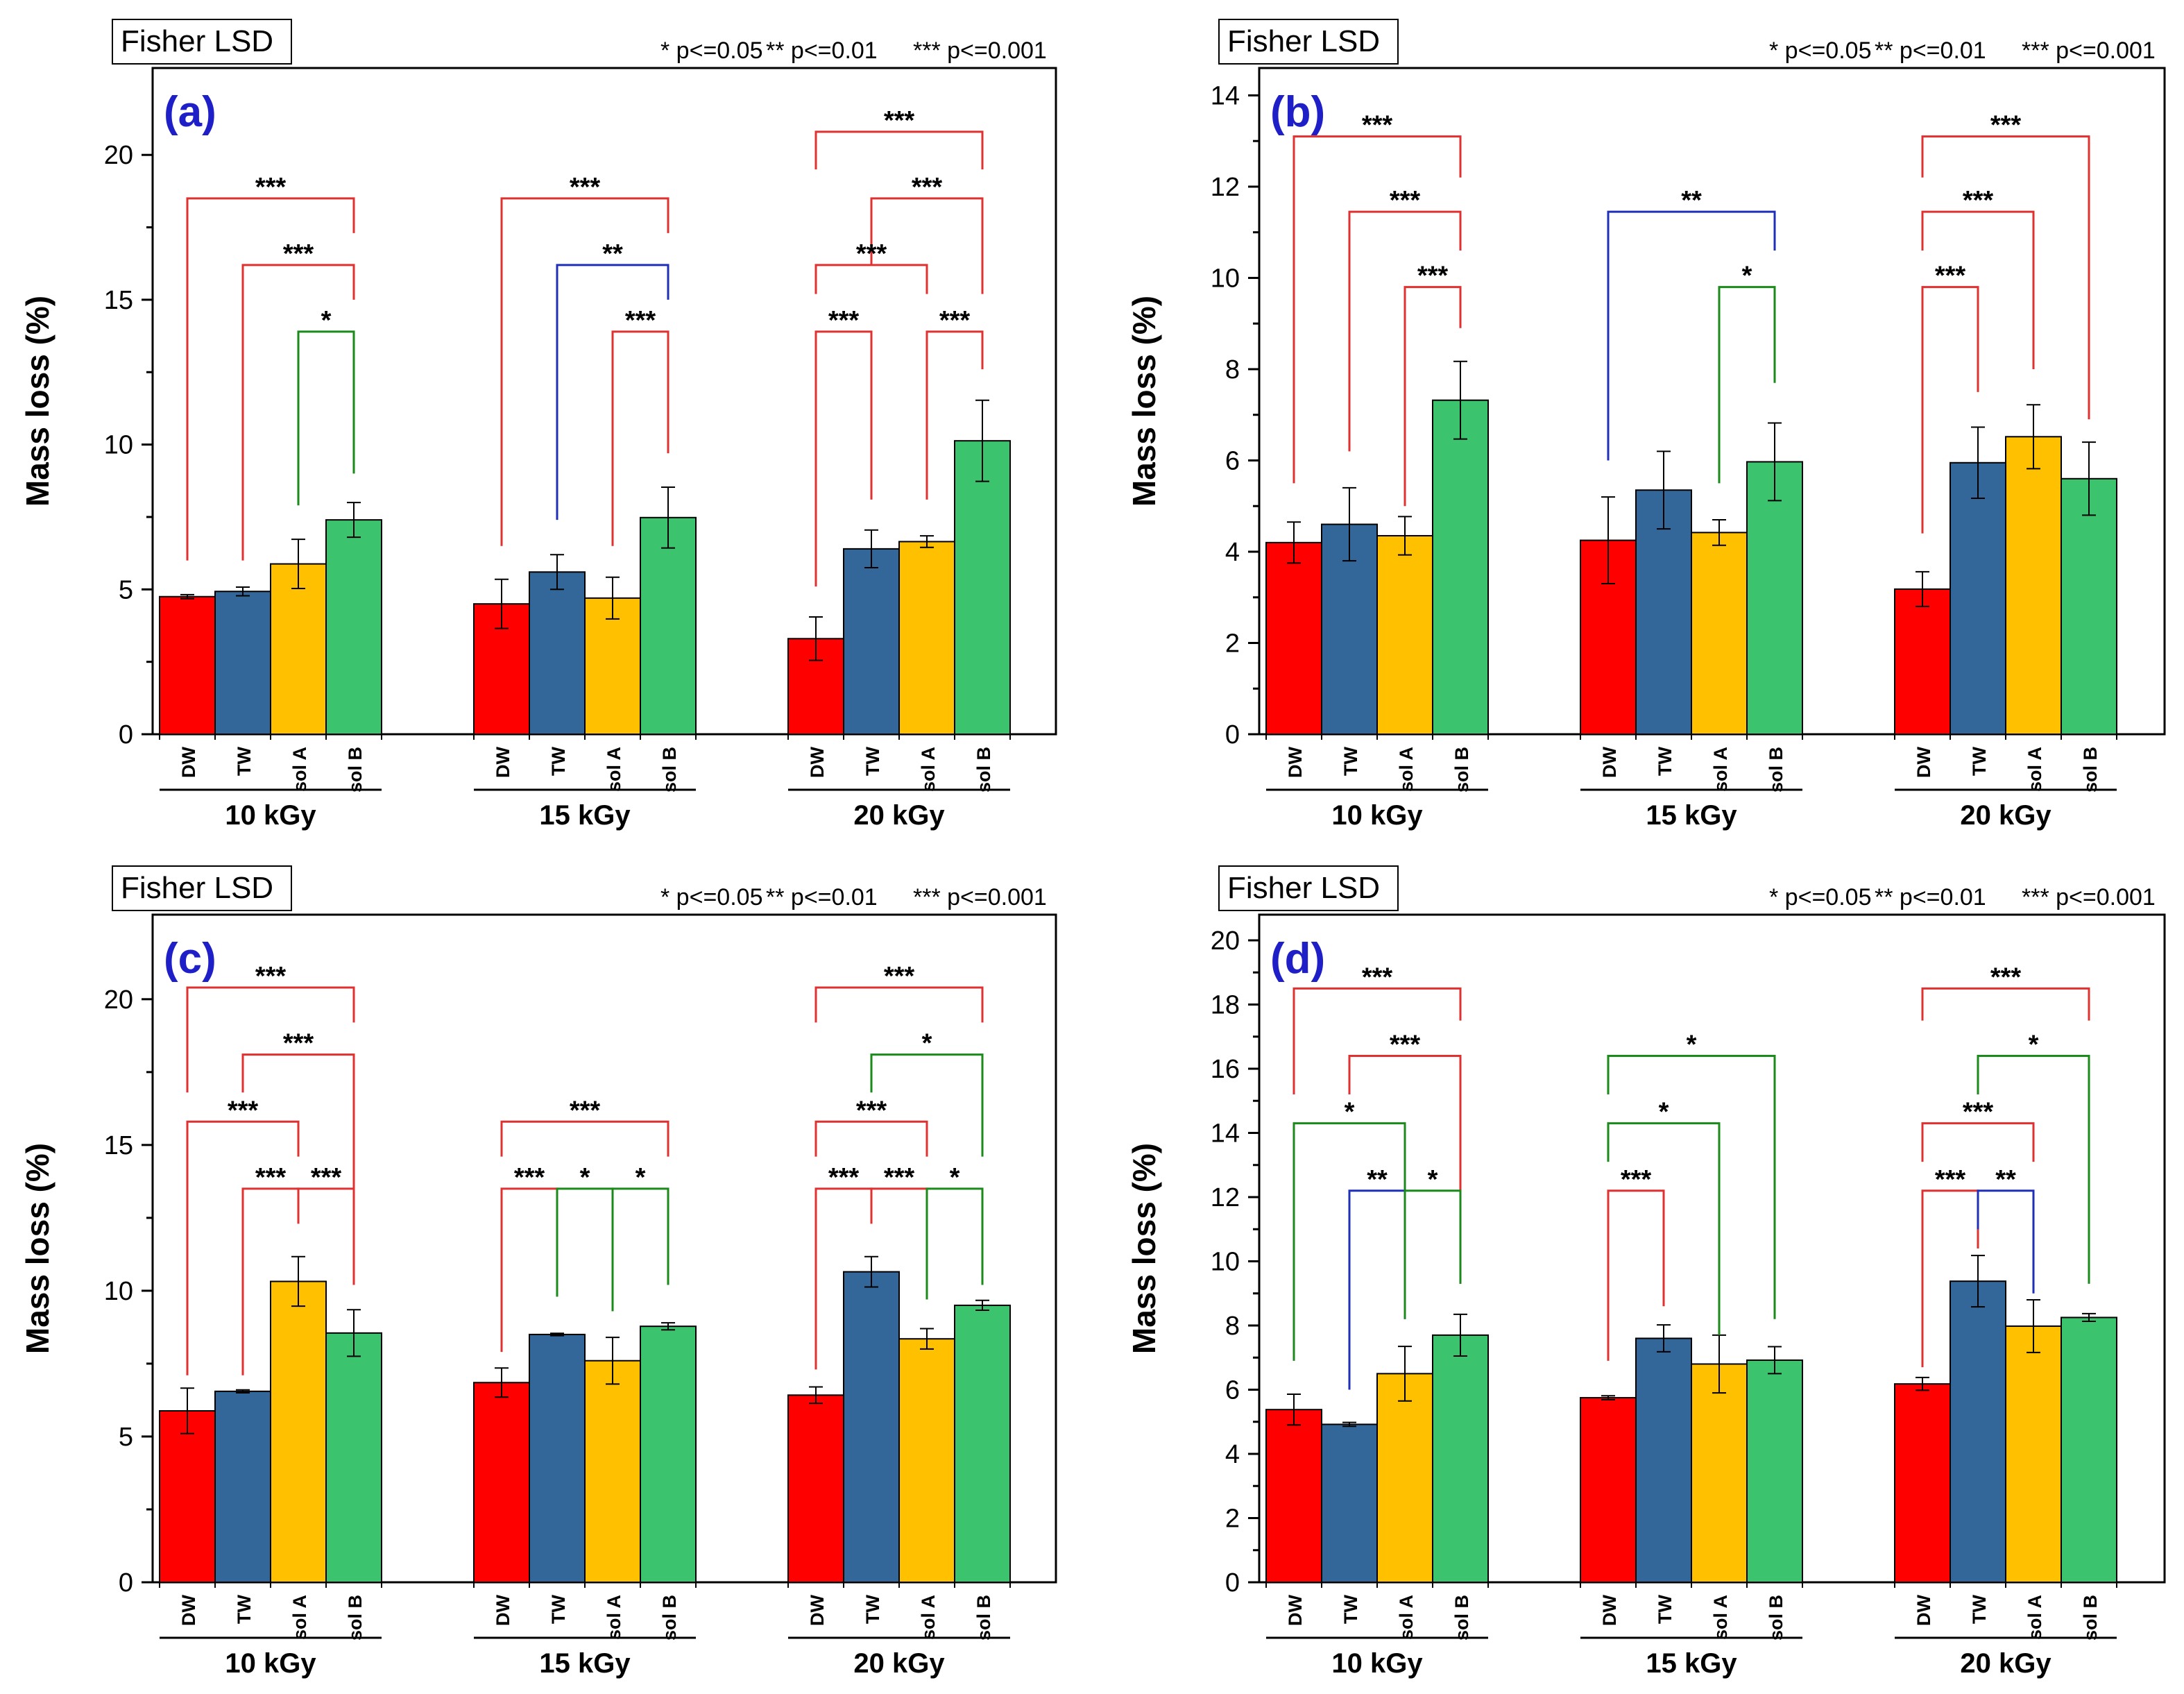 This screenshot has height=1694, width=2184. I want to click on y-tick-label: 6, so click(1232, 460).